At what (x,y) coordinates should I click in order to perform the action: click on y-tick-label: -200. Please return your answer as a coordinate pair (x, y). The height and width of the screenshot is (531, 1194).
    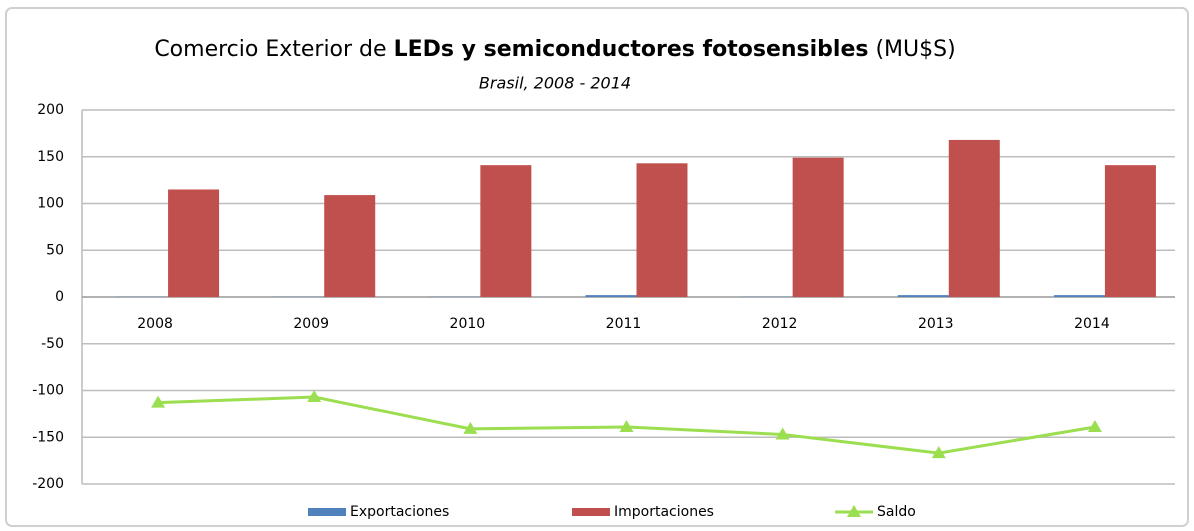
    Looking at the image, I should click on (48, 484).